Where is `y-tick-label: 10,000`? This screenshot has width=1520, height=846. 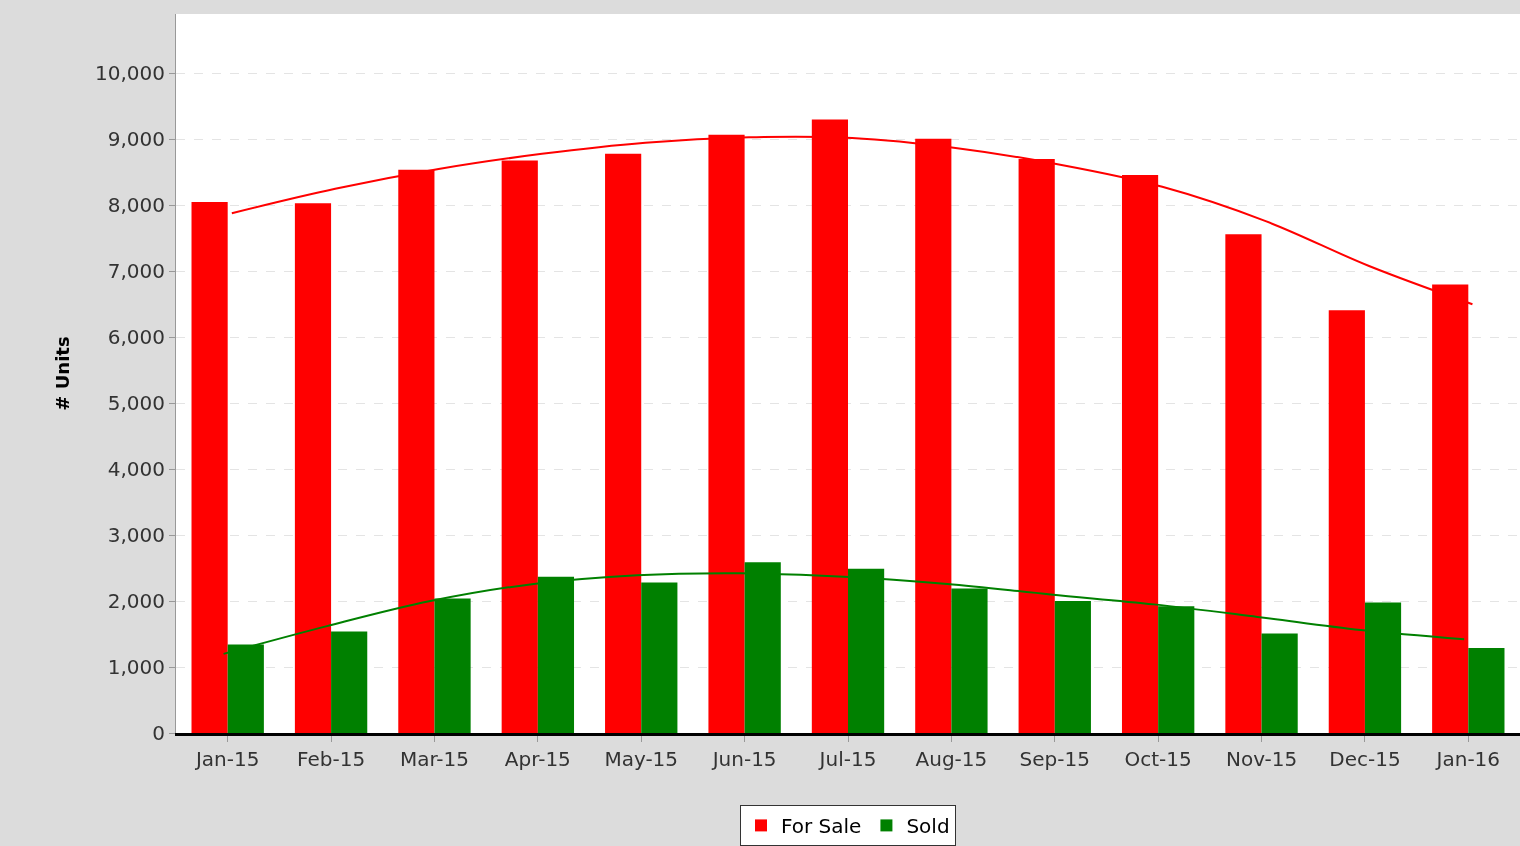
y-tick-label: 10,000 is located at coordinates (130, 73).